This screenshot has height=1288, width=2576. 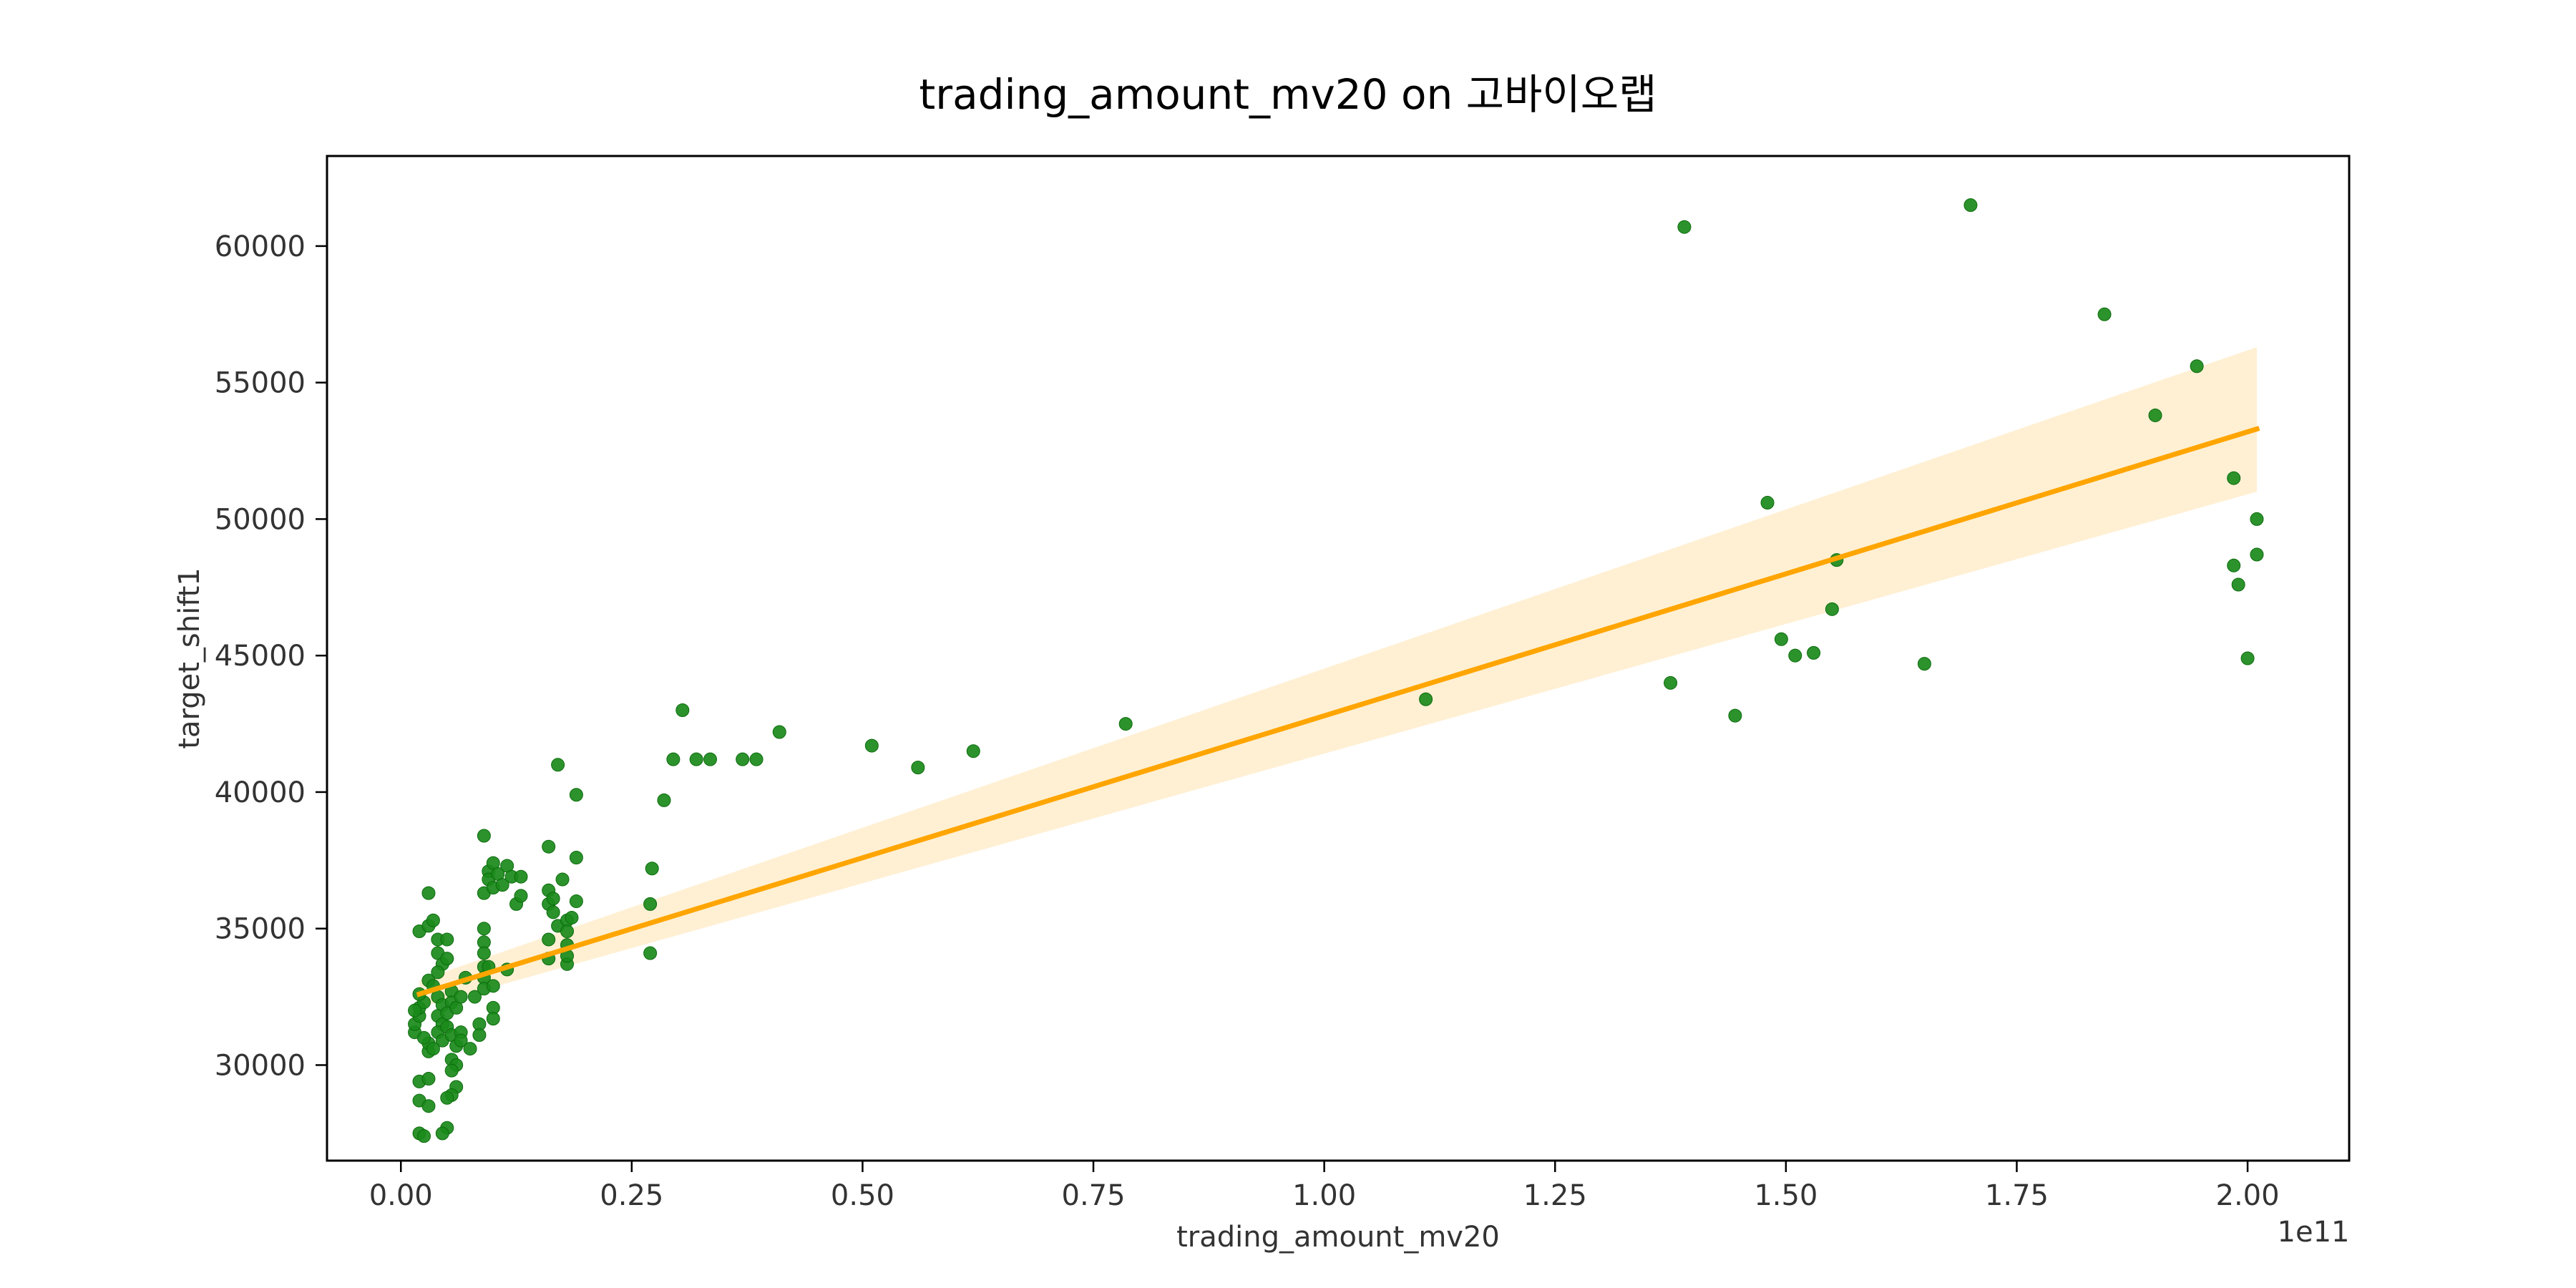 I want to click on x-tick-label: 1.25, so click(x=1555, y=1195).